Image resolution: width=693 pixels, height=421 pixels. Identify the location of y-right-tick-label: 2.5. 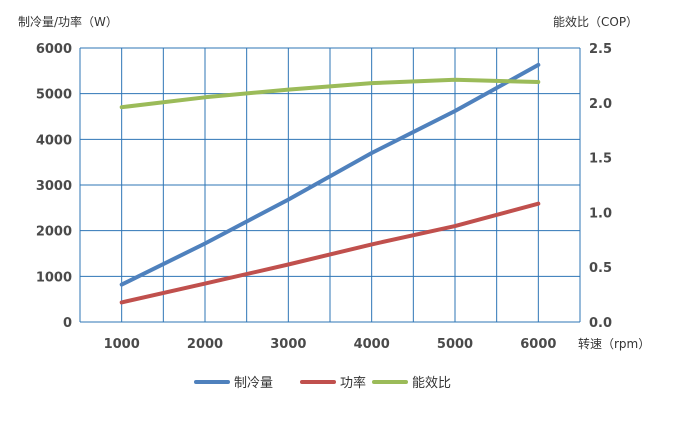
(600, 49).